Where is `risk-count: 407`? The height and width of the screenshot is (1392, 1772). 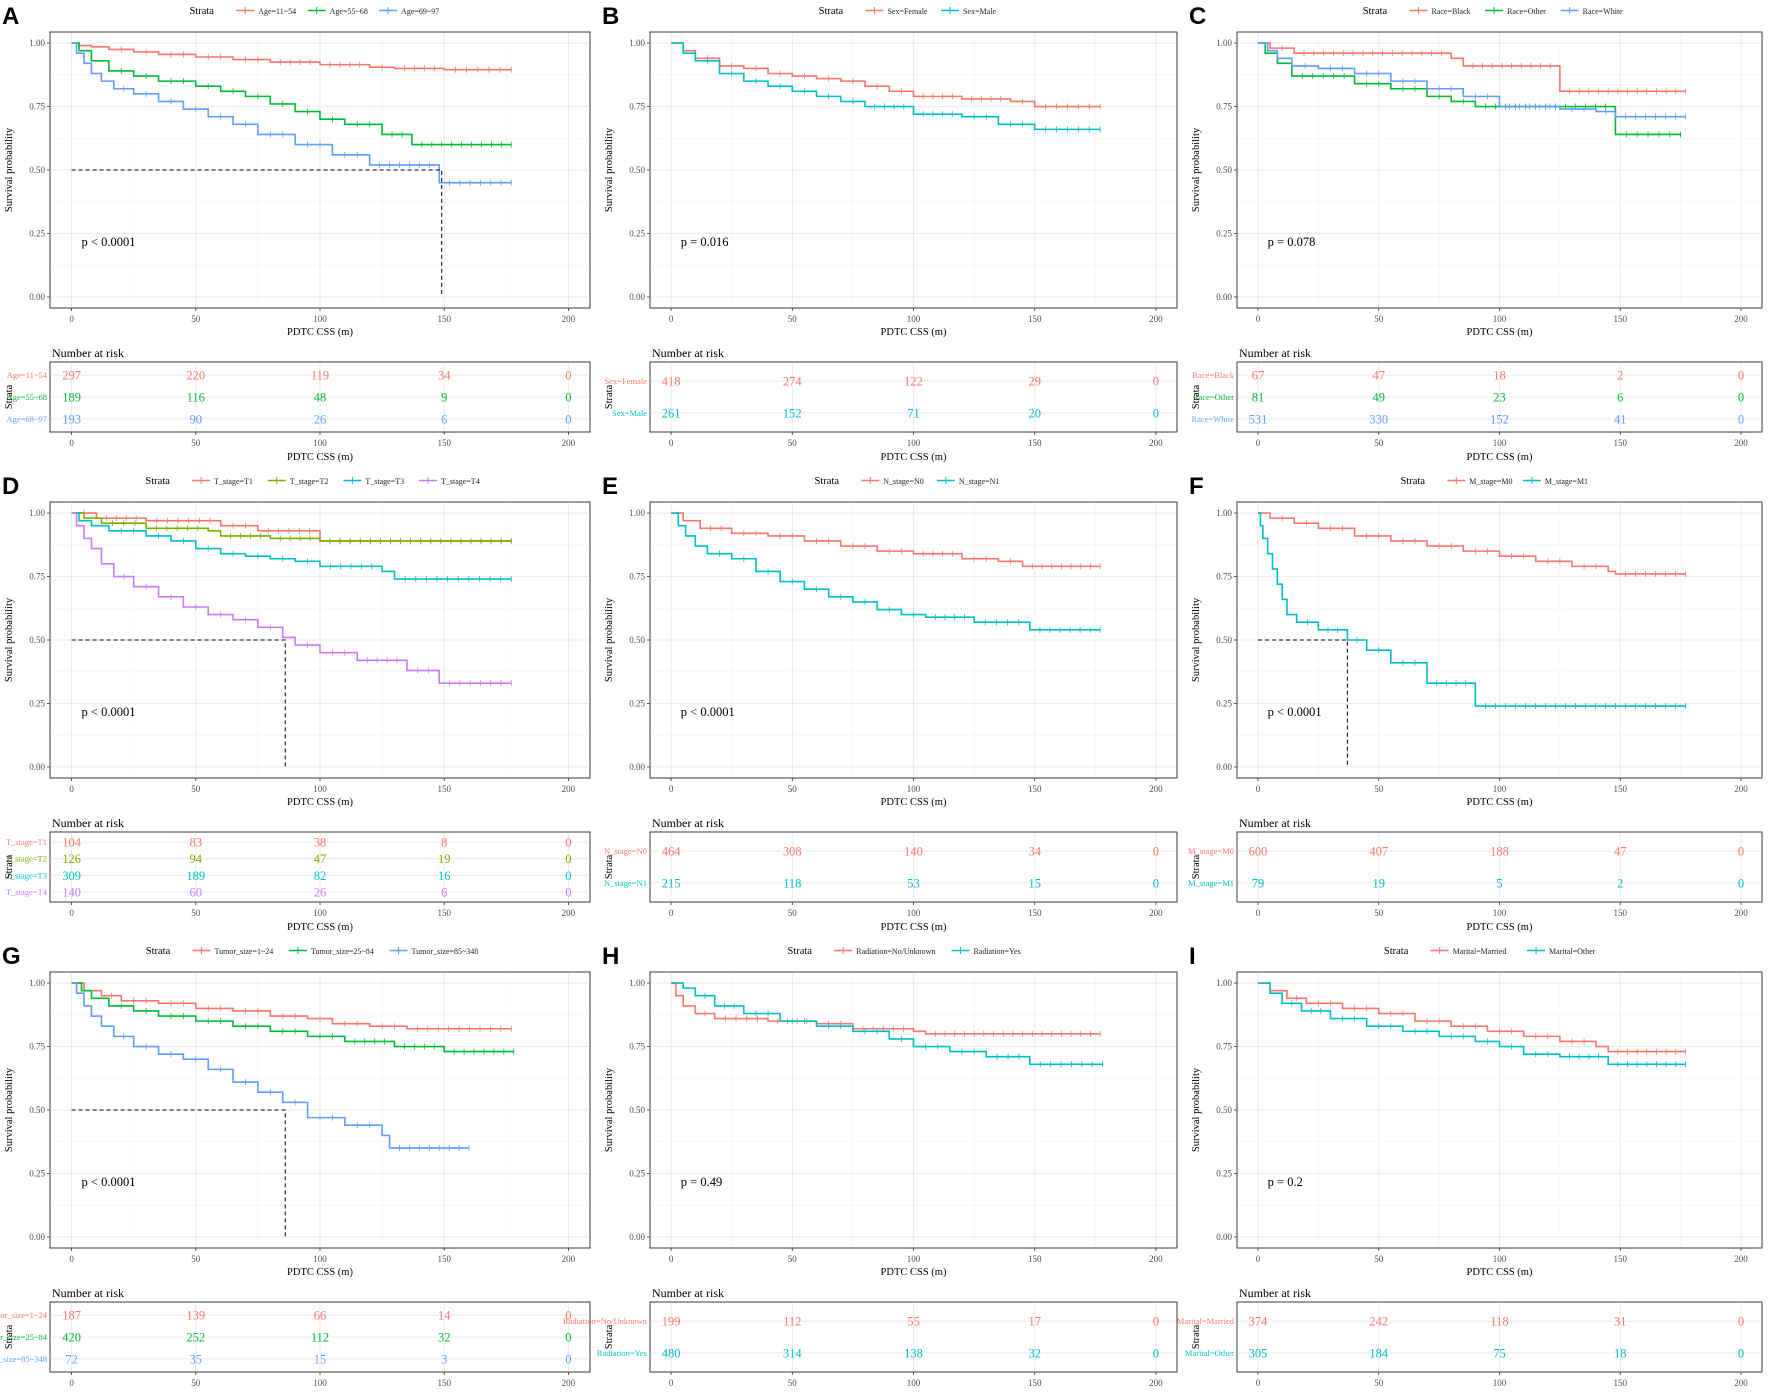
risk-count: 407 is located at coordinates (1378, 852).